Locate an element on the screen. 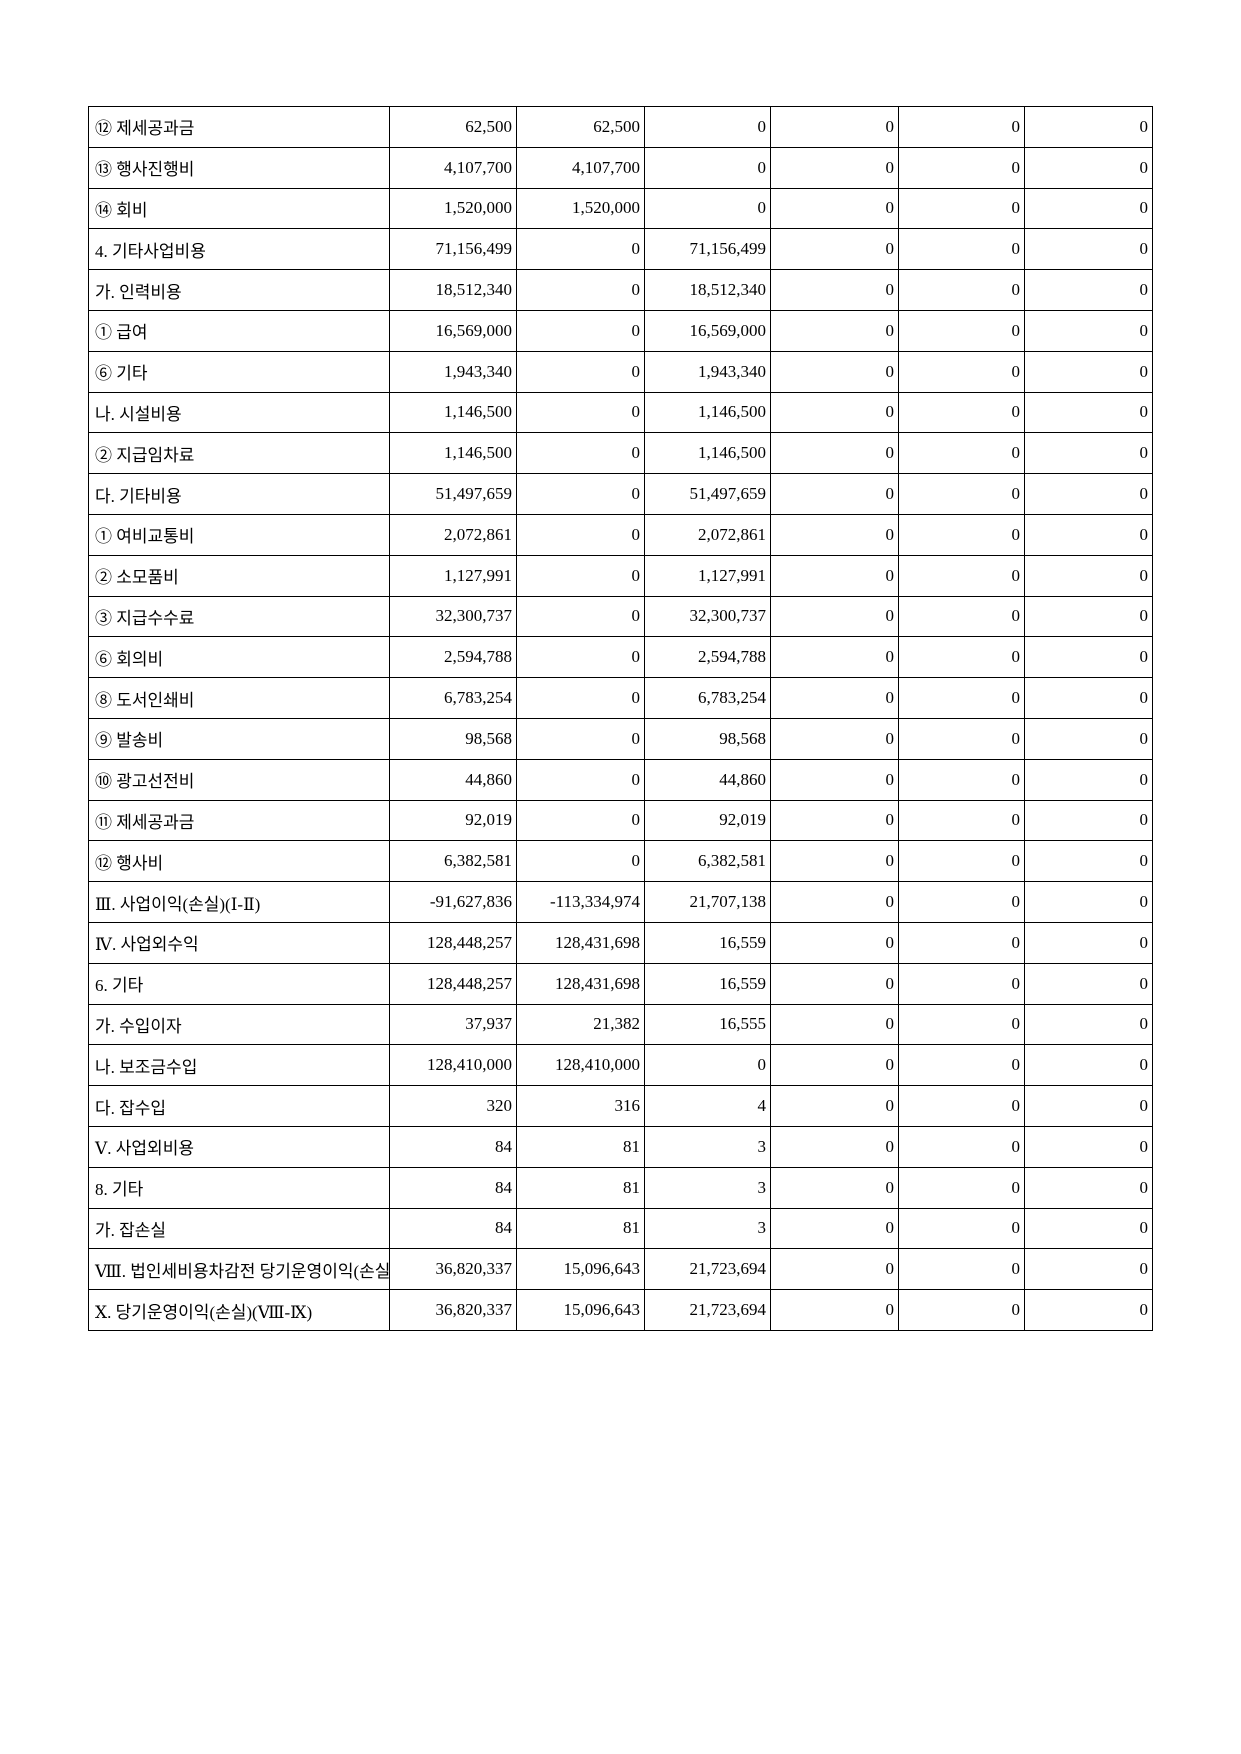 The width and height of the screenshot is (1241, 1754). table-row: 나. 시설비용 1,146,500 0 1,146,500 0 0 0 is located at coordinates (620, 412).